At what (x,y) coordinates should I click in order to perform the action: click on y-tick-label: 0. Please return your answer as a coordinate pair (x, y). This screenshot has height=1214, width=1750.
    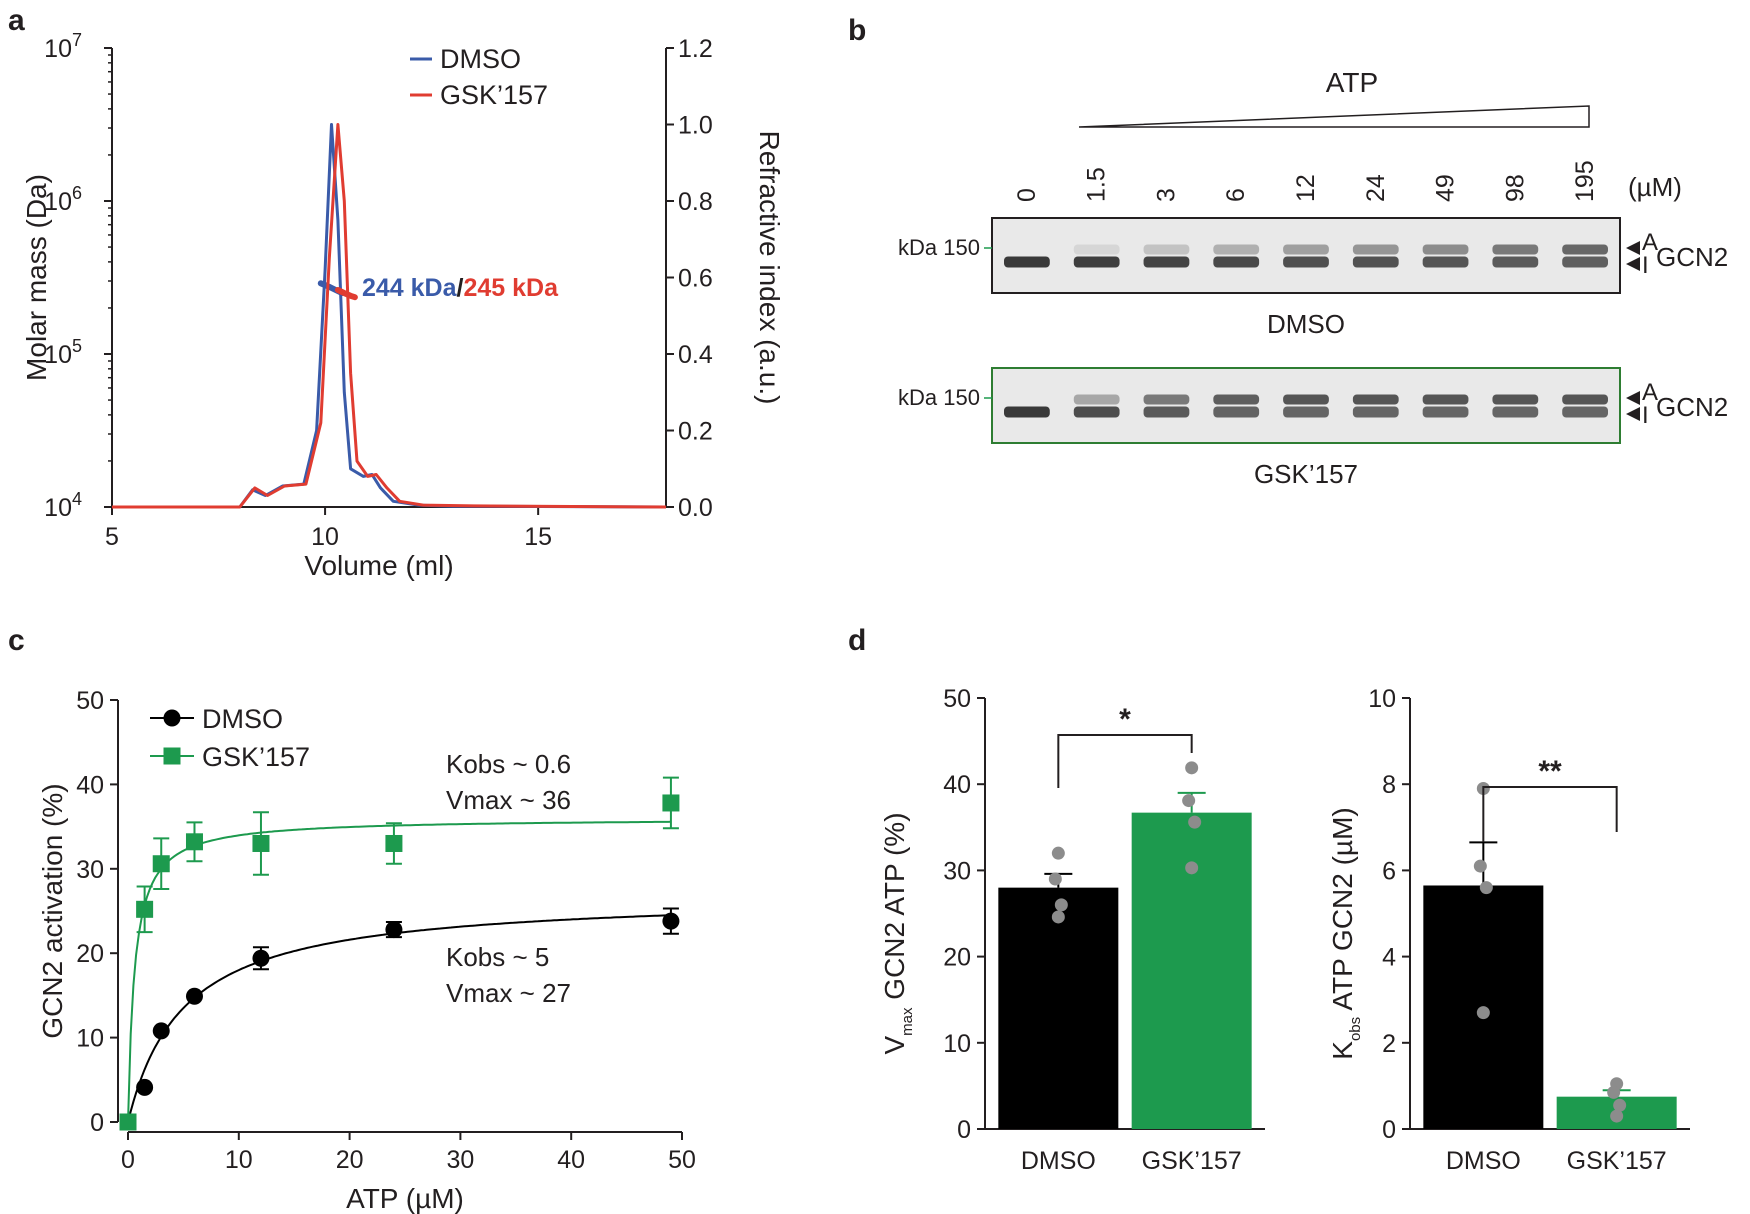
    Looking at the image, I should click on (97, 1123).